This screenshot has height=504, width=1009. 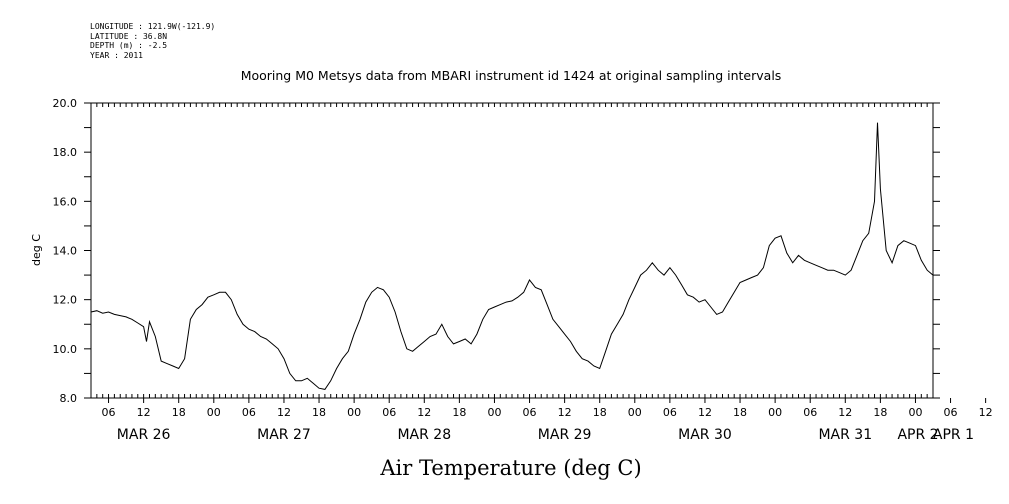 What do you see at coordinates (144, 435) in the screenshot?
I see `day-label: MAR 26` at bounding box center [144, 435].